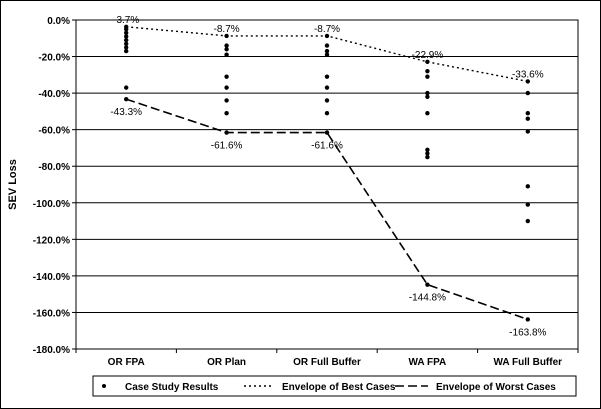 The height and width of the screenshot is (409, 601). I want to click on x-category-label: WA Full Buffer, so click(528, 362).